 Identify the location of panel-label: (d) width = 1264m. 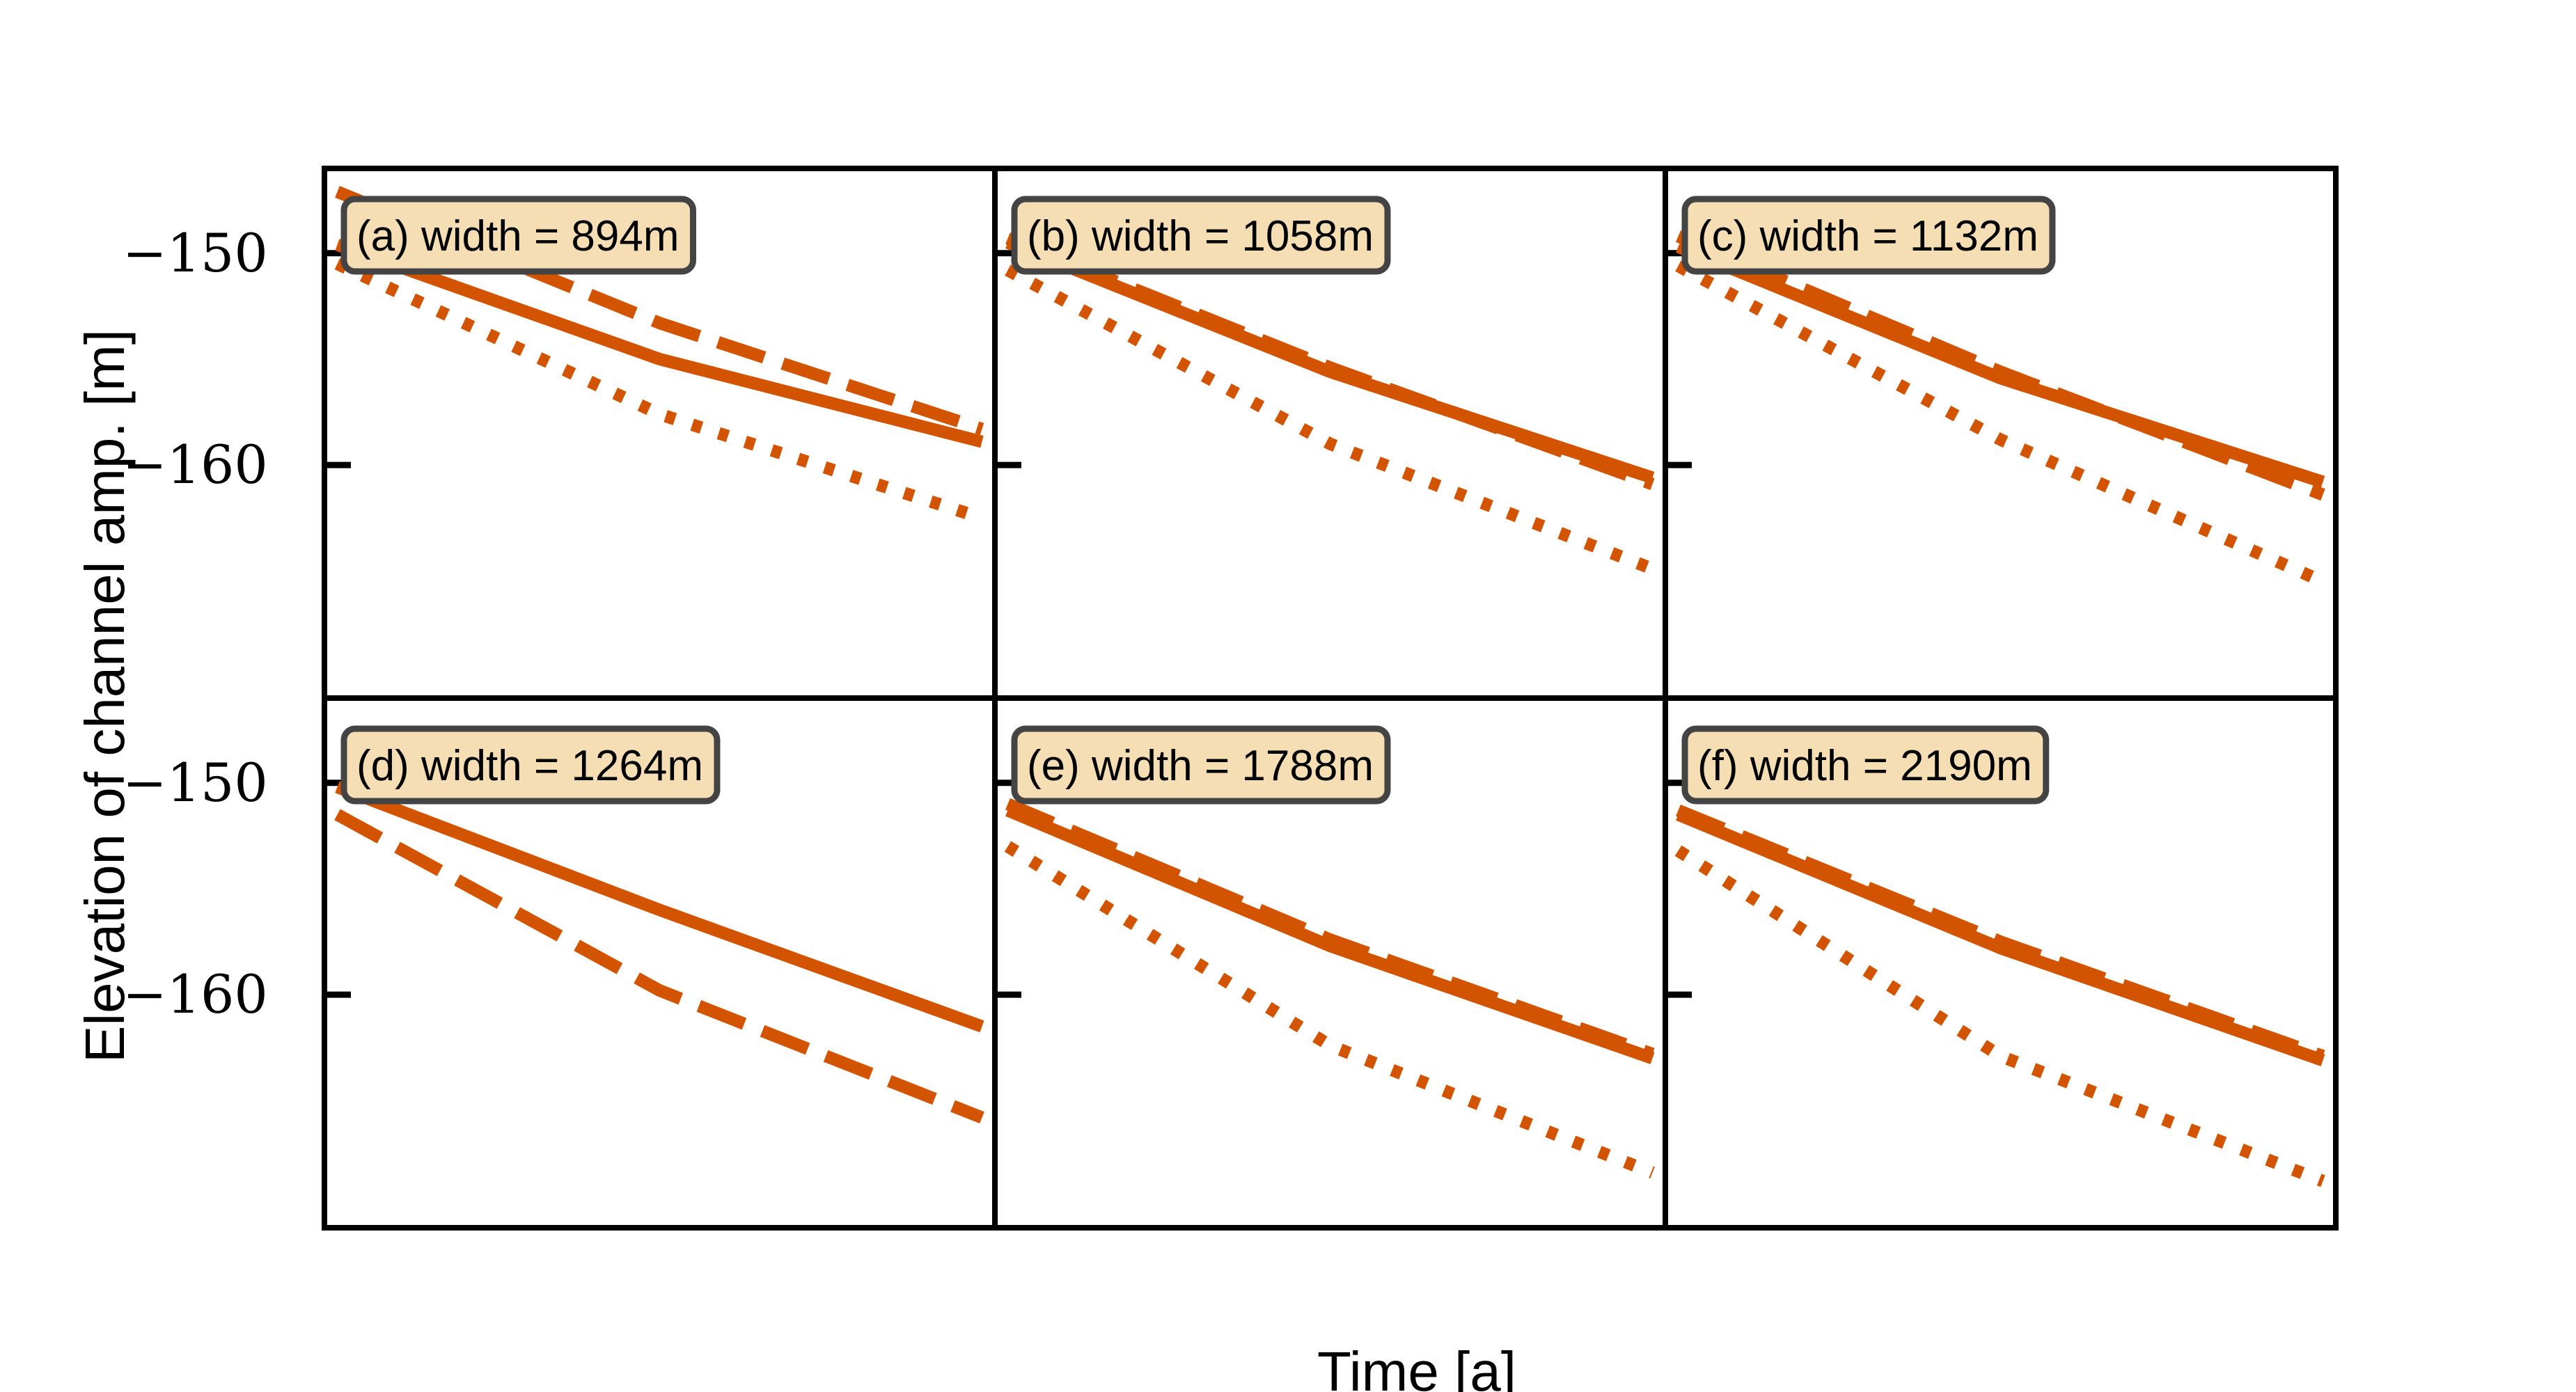
(529, 766).